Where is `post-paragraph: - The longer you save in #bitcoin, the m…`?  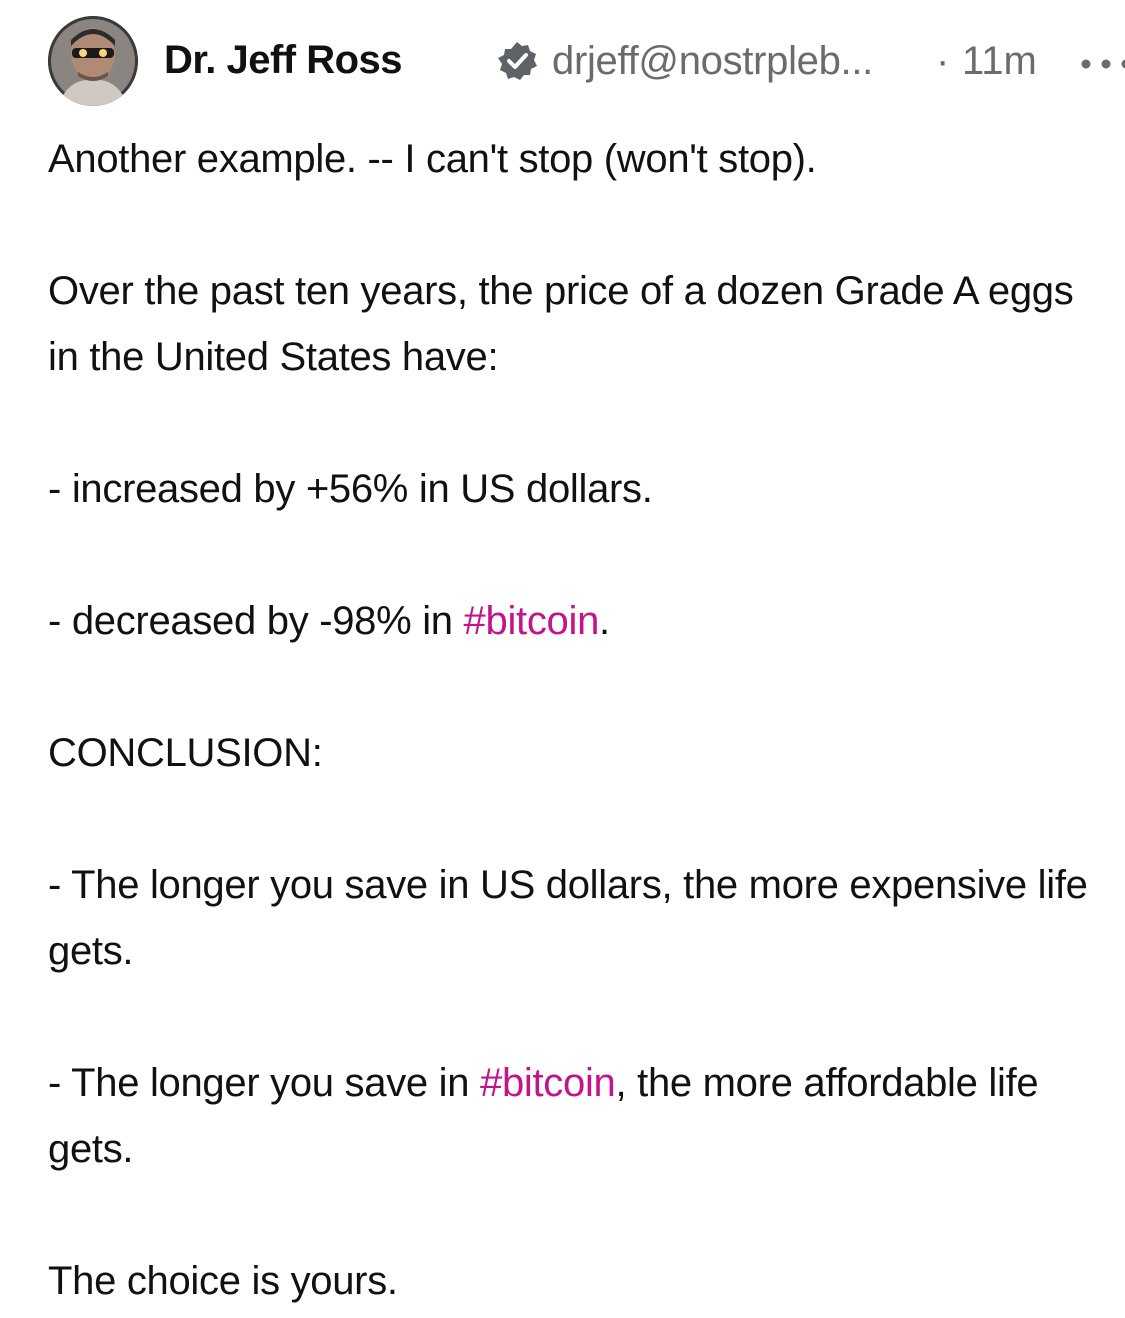
post-paragraph: - The longer you save in #bitcoin, the m… is located at coordinates (568, 1116).